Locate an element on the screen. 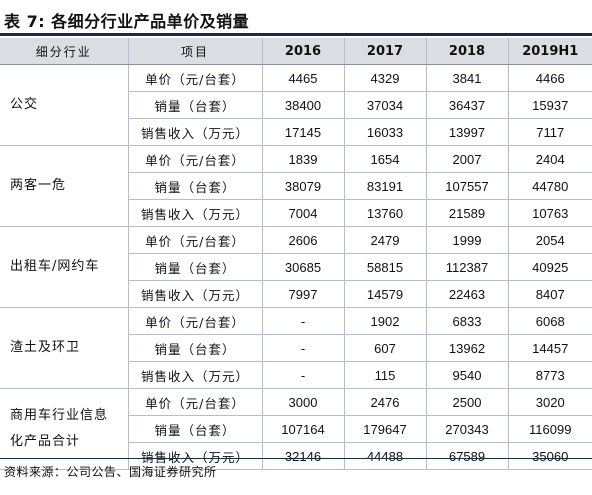 This screenshot has height=495, width=592. value-cell: 36437 is located at coordinates (467, 105).